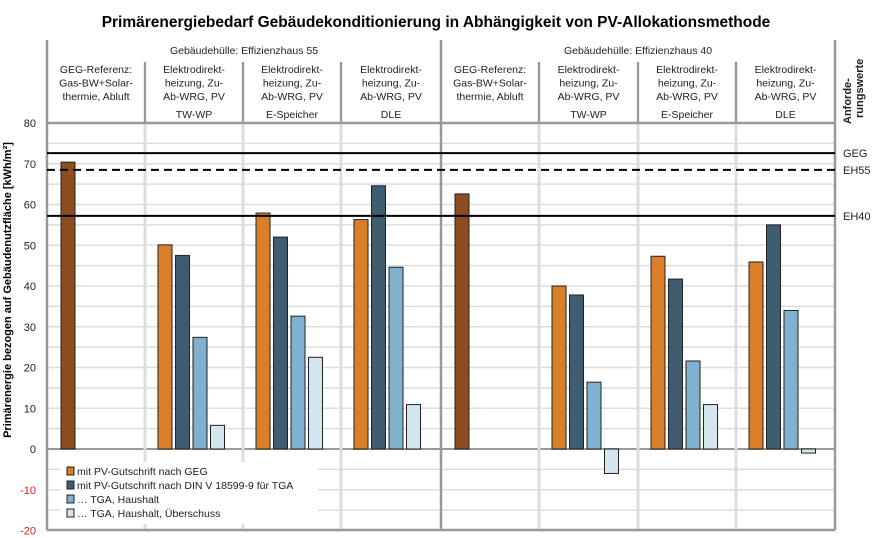 The image size is (872, 538). I want to click on y-tick-label: 0, so click(33, 450).